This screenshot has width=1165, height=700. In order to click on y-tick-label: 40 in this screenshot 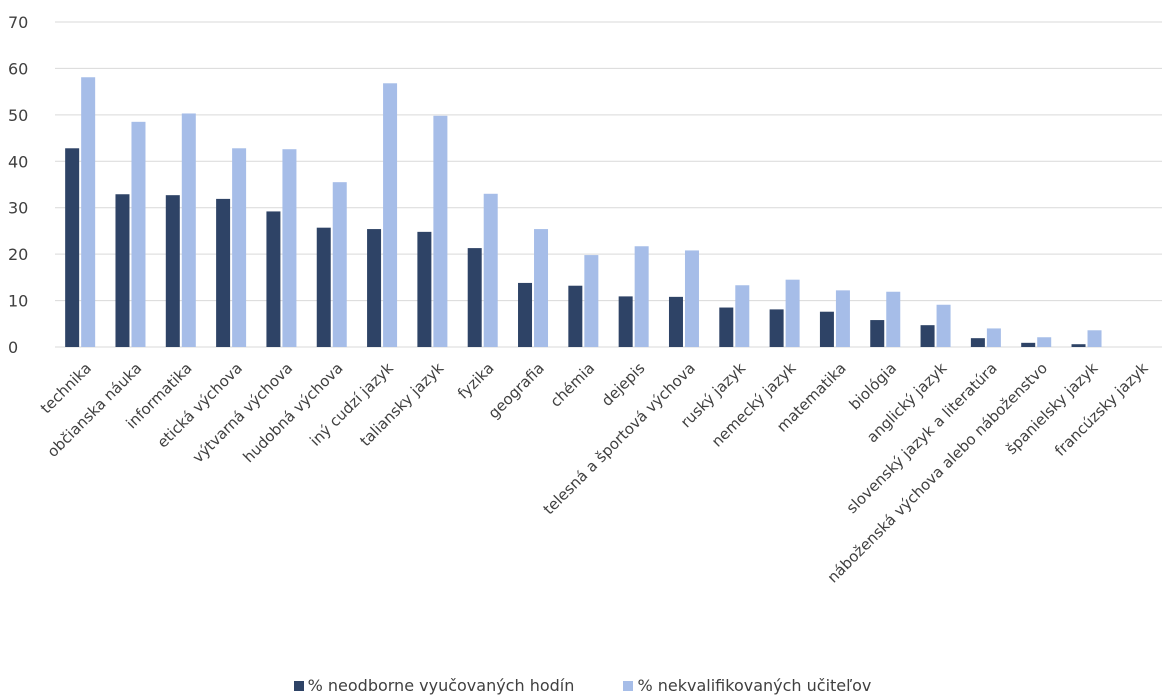, I will do `click(18, 161)`.